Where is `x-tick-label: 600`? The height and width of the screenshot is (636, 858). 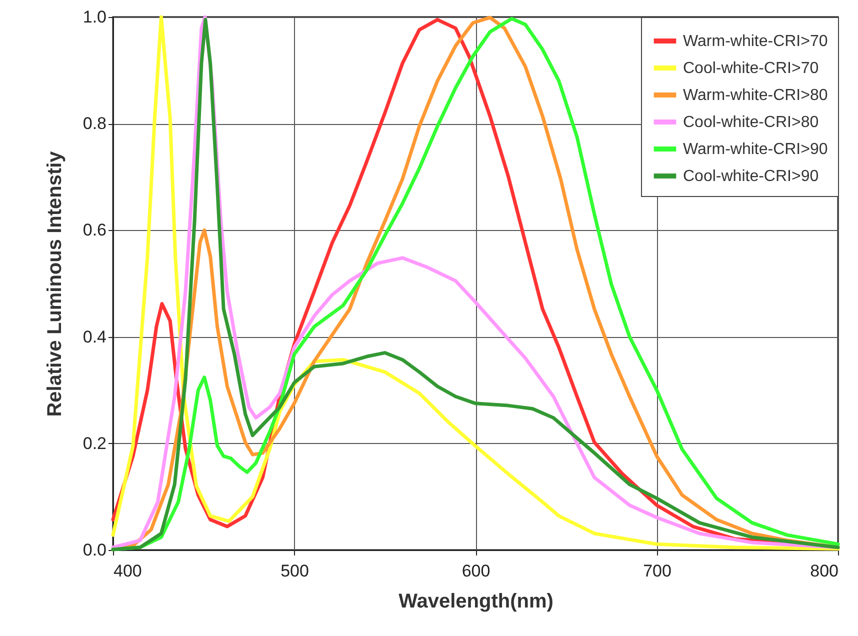
x-tick-label: 600 is located at coordinates (476, 571).